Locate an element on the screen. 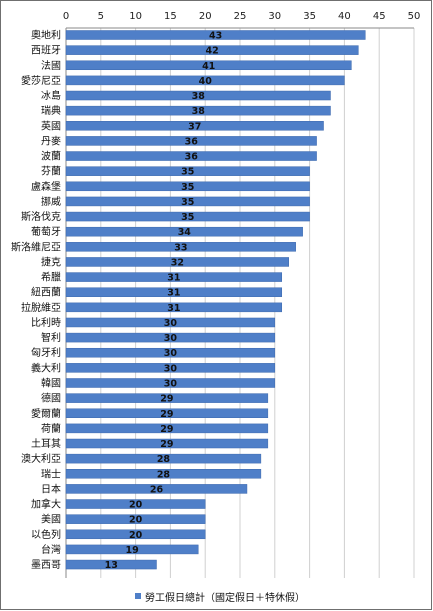  category-label: 智利 is located at coordinates (51, 337).